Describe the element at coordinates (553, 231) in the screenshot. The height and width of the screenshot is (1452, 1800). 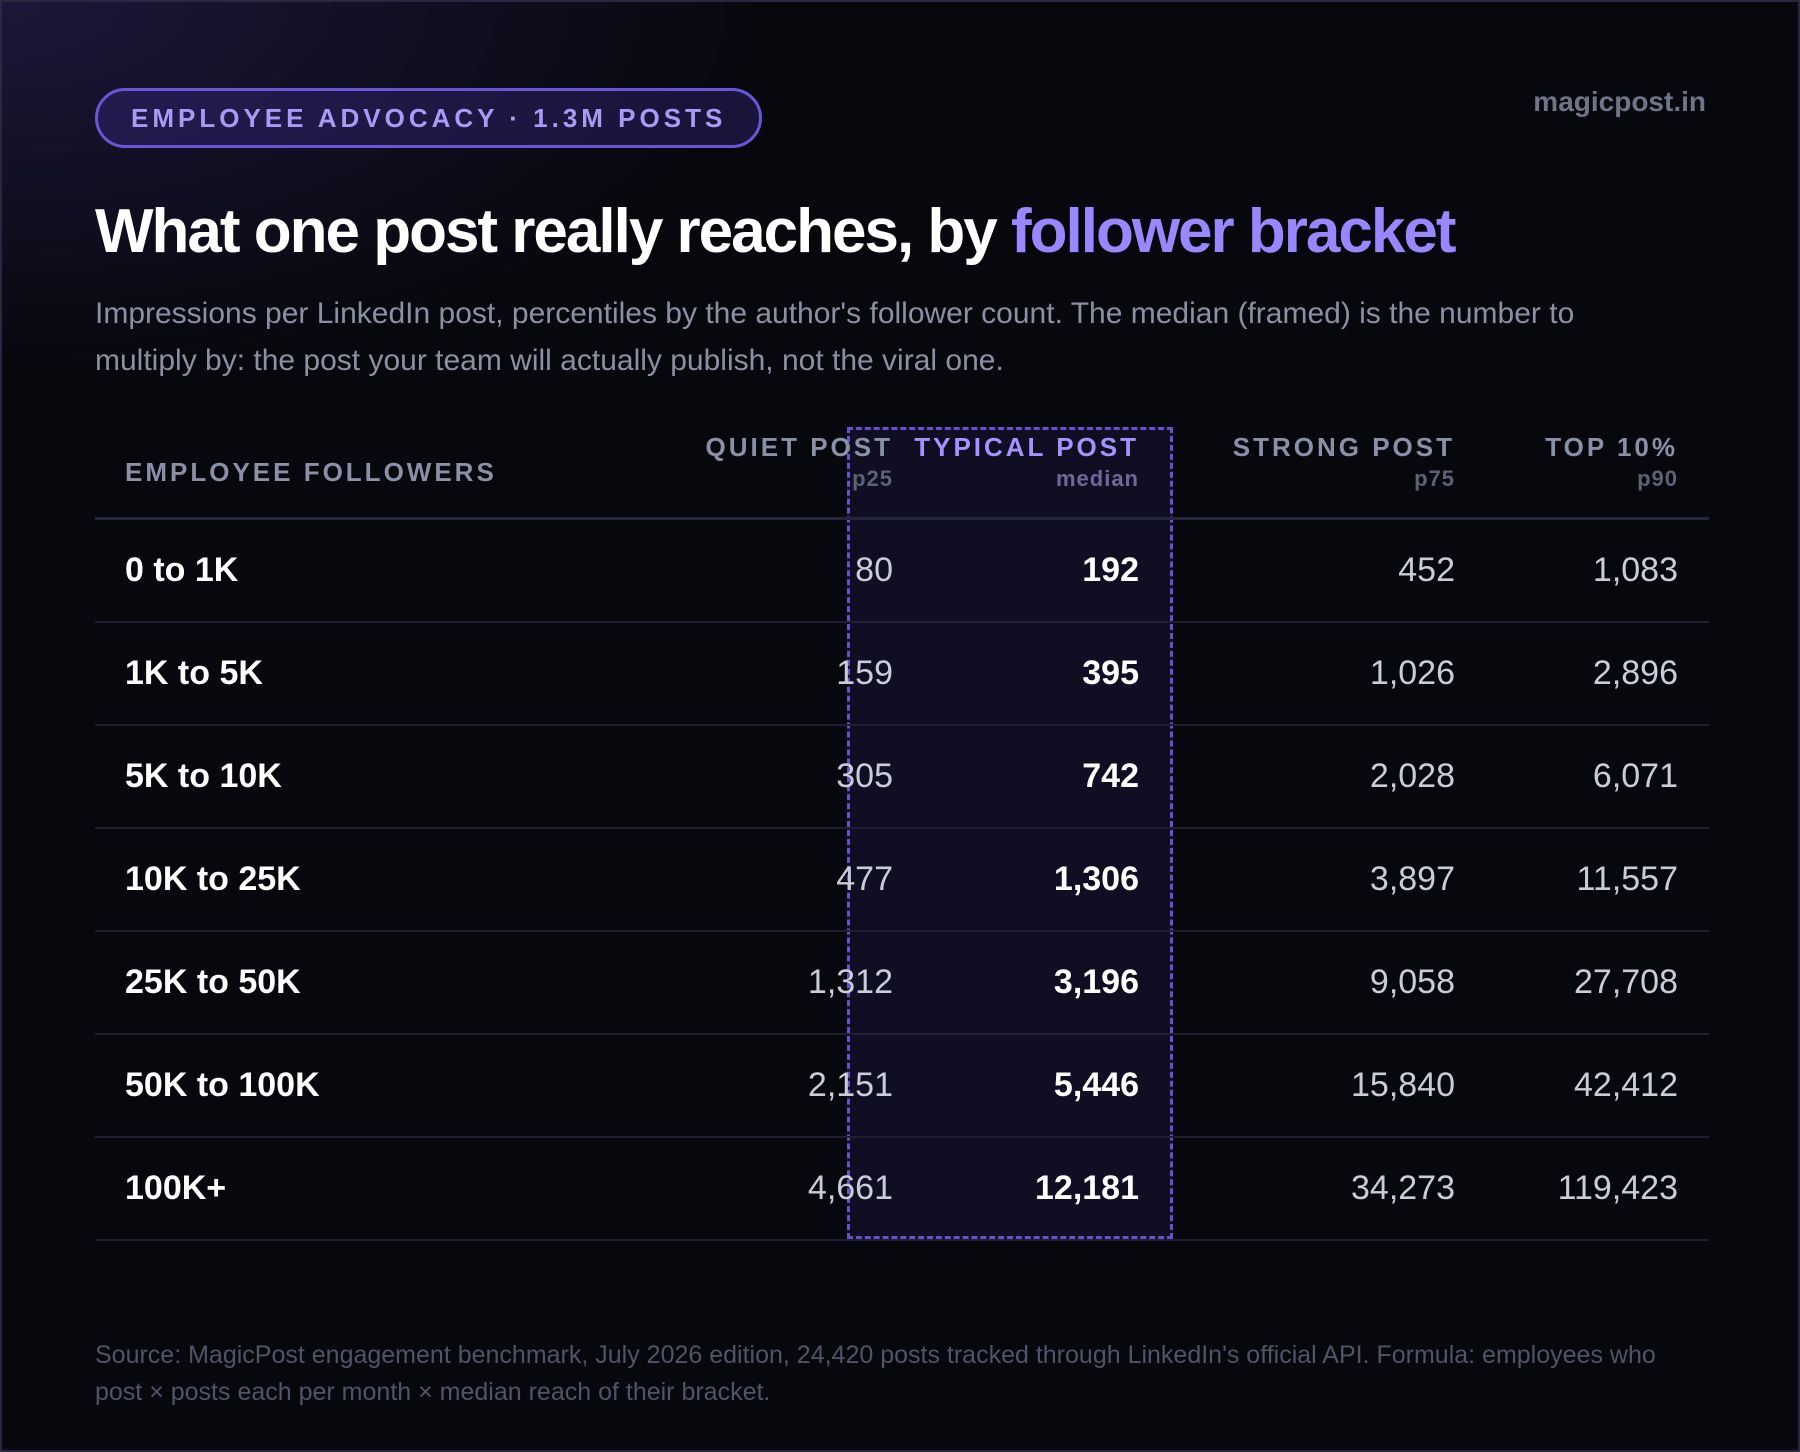
I see `title-lead: What one post really reaches, by` at that location.